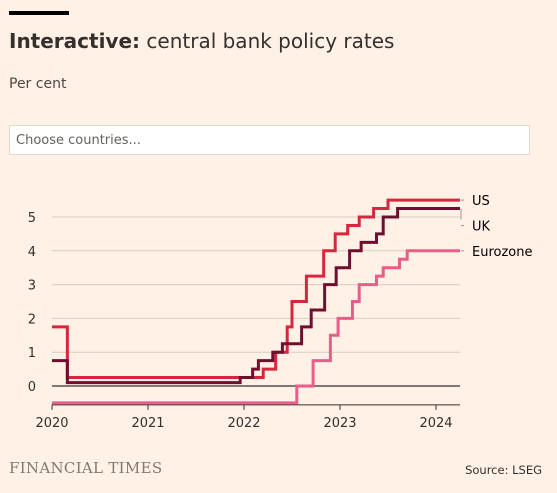 This screenshot has height=493, width=557. Describe the element at coordinates (32, 353) in the screenshot. I see `y-tick-label: 1` at that location.